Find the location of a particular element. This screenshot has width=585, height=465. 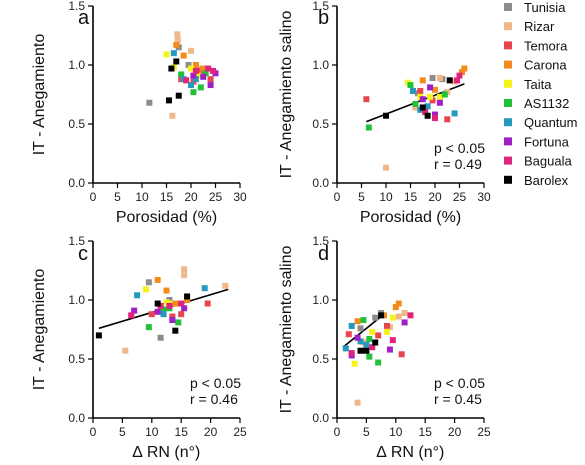

y-axis-title: IT - Anegamiento is located at coordinates (39, 330).